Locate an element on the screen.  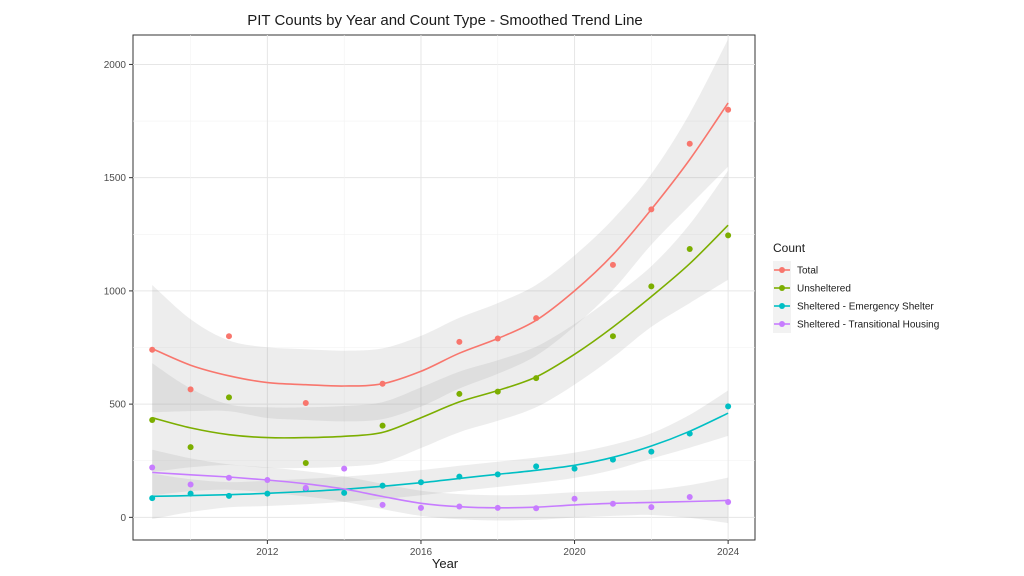
y-tick-label: 0 is located at coordinates (123, 518).